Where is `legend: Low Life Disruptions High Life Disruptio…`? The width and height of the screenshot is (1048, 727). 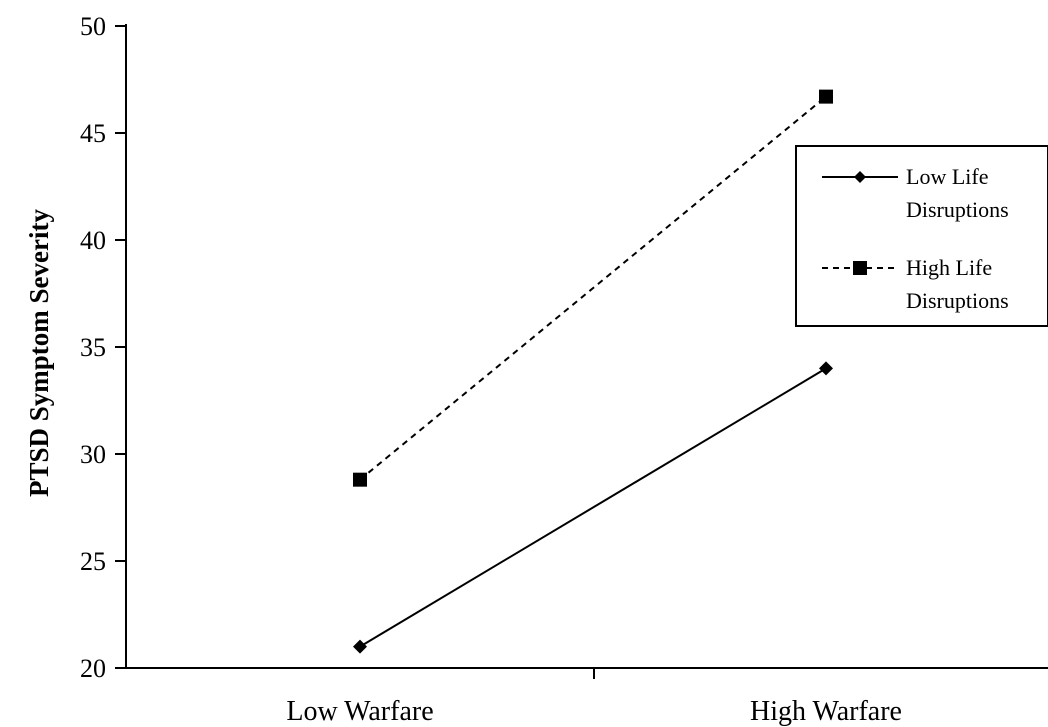
legend: Low Life Disruptions High Life Disruptio… is located at coordinates (921, 236).